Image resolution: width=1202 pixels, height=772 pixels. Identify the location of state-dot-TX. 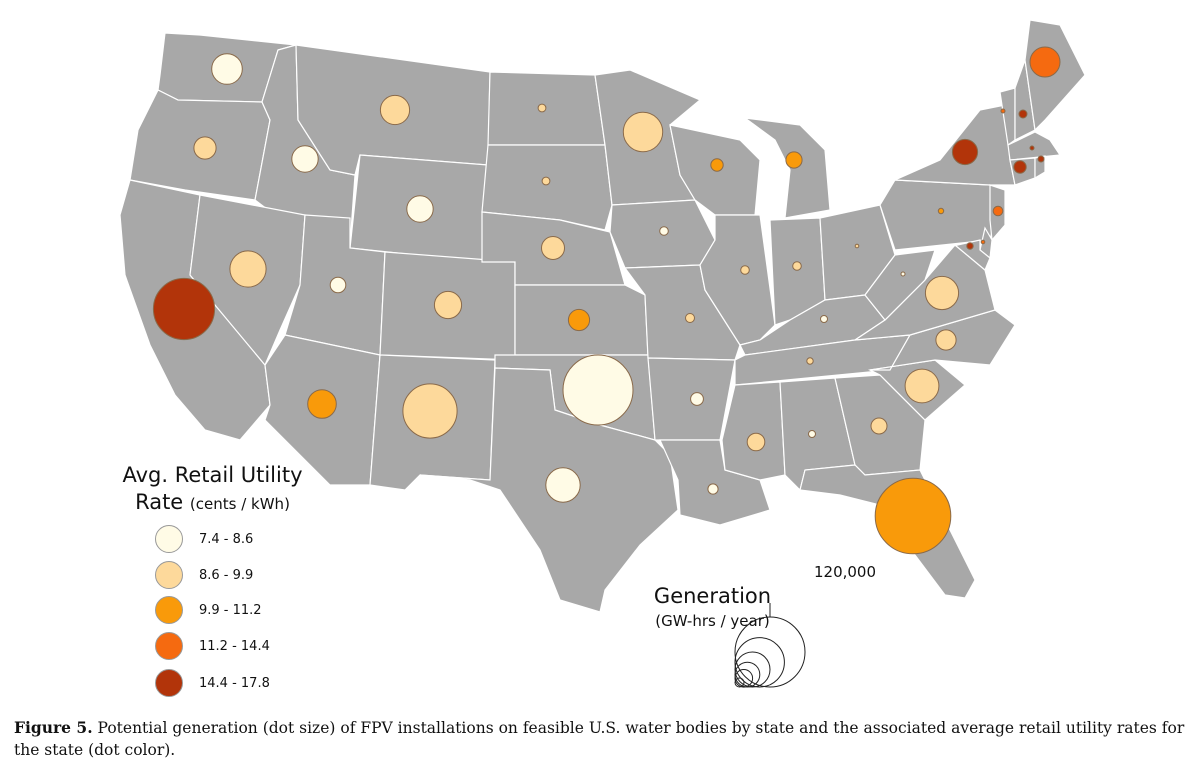
(563, 485).